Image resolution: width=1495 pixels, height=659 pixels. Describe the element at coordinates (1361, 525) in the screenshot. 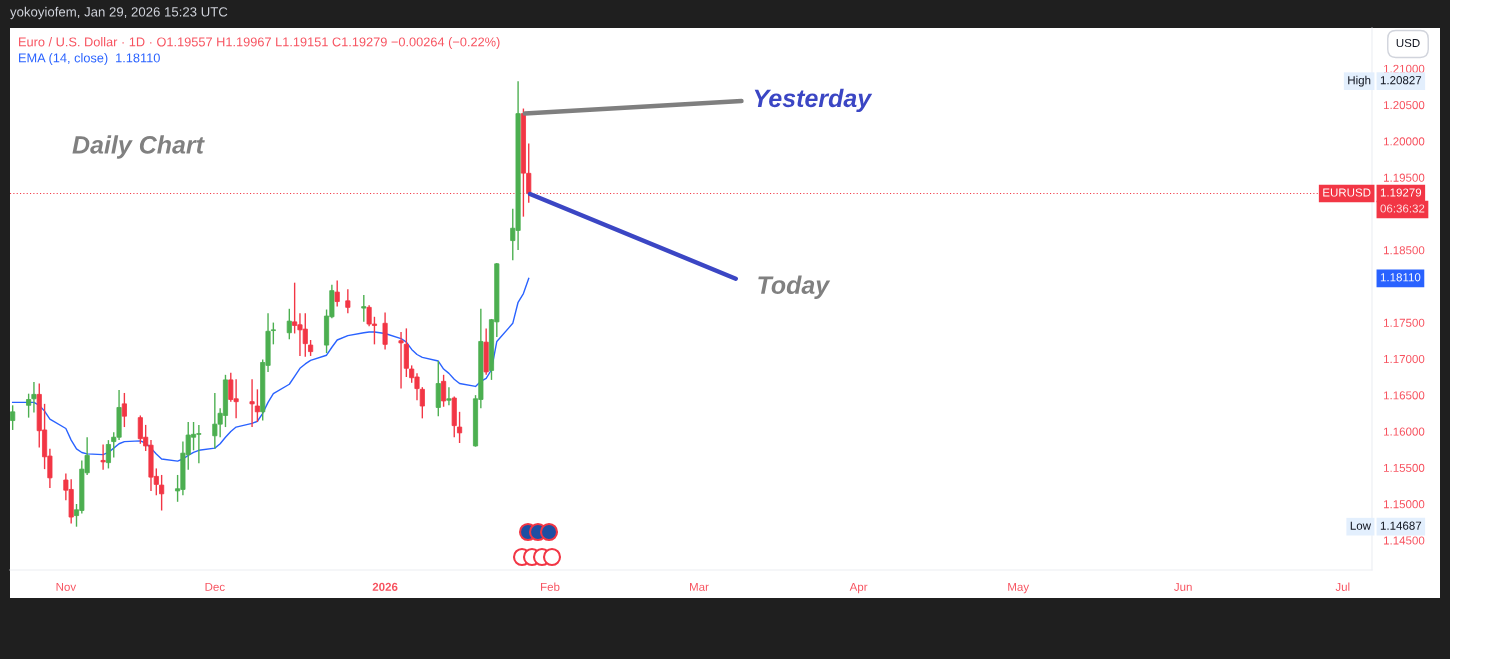

I see `annotation: Low` at that location.